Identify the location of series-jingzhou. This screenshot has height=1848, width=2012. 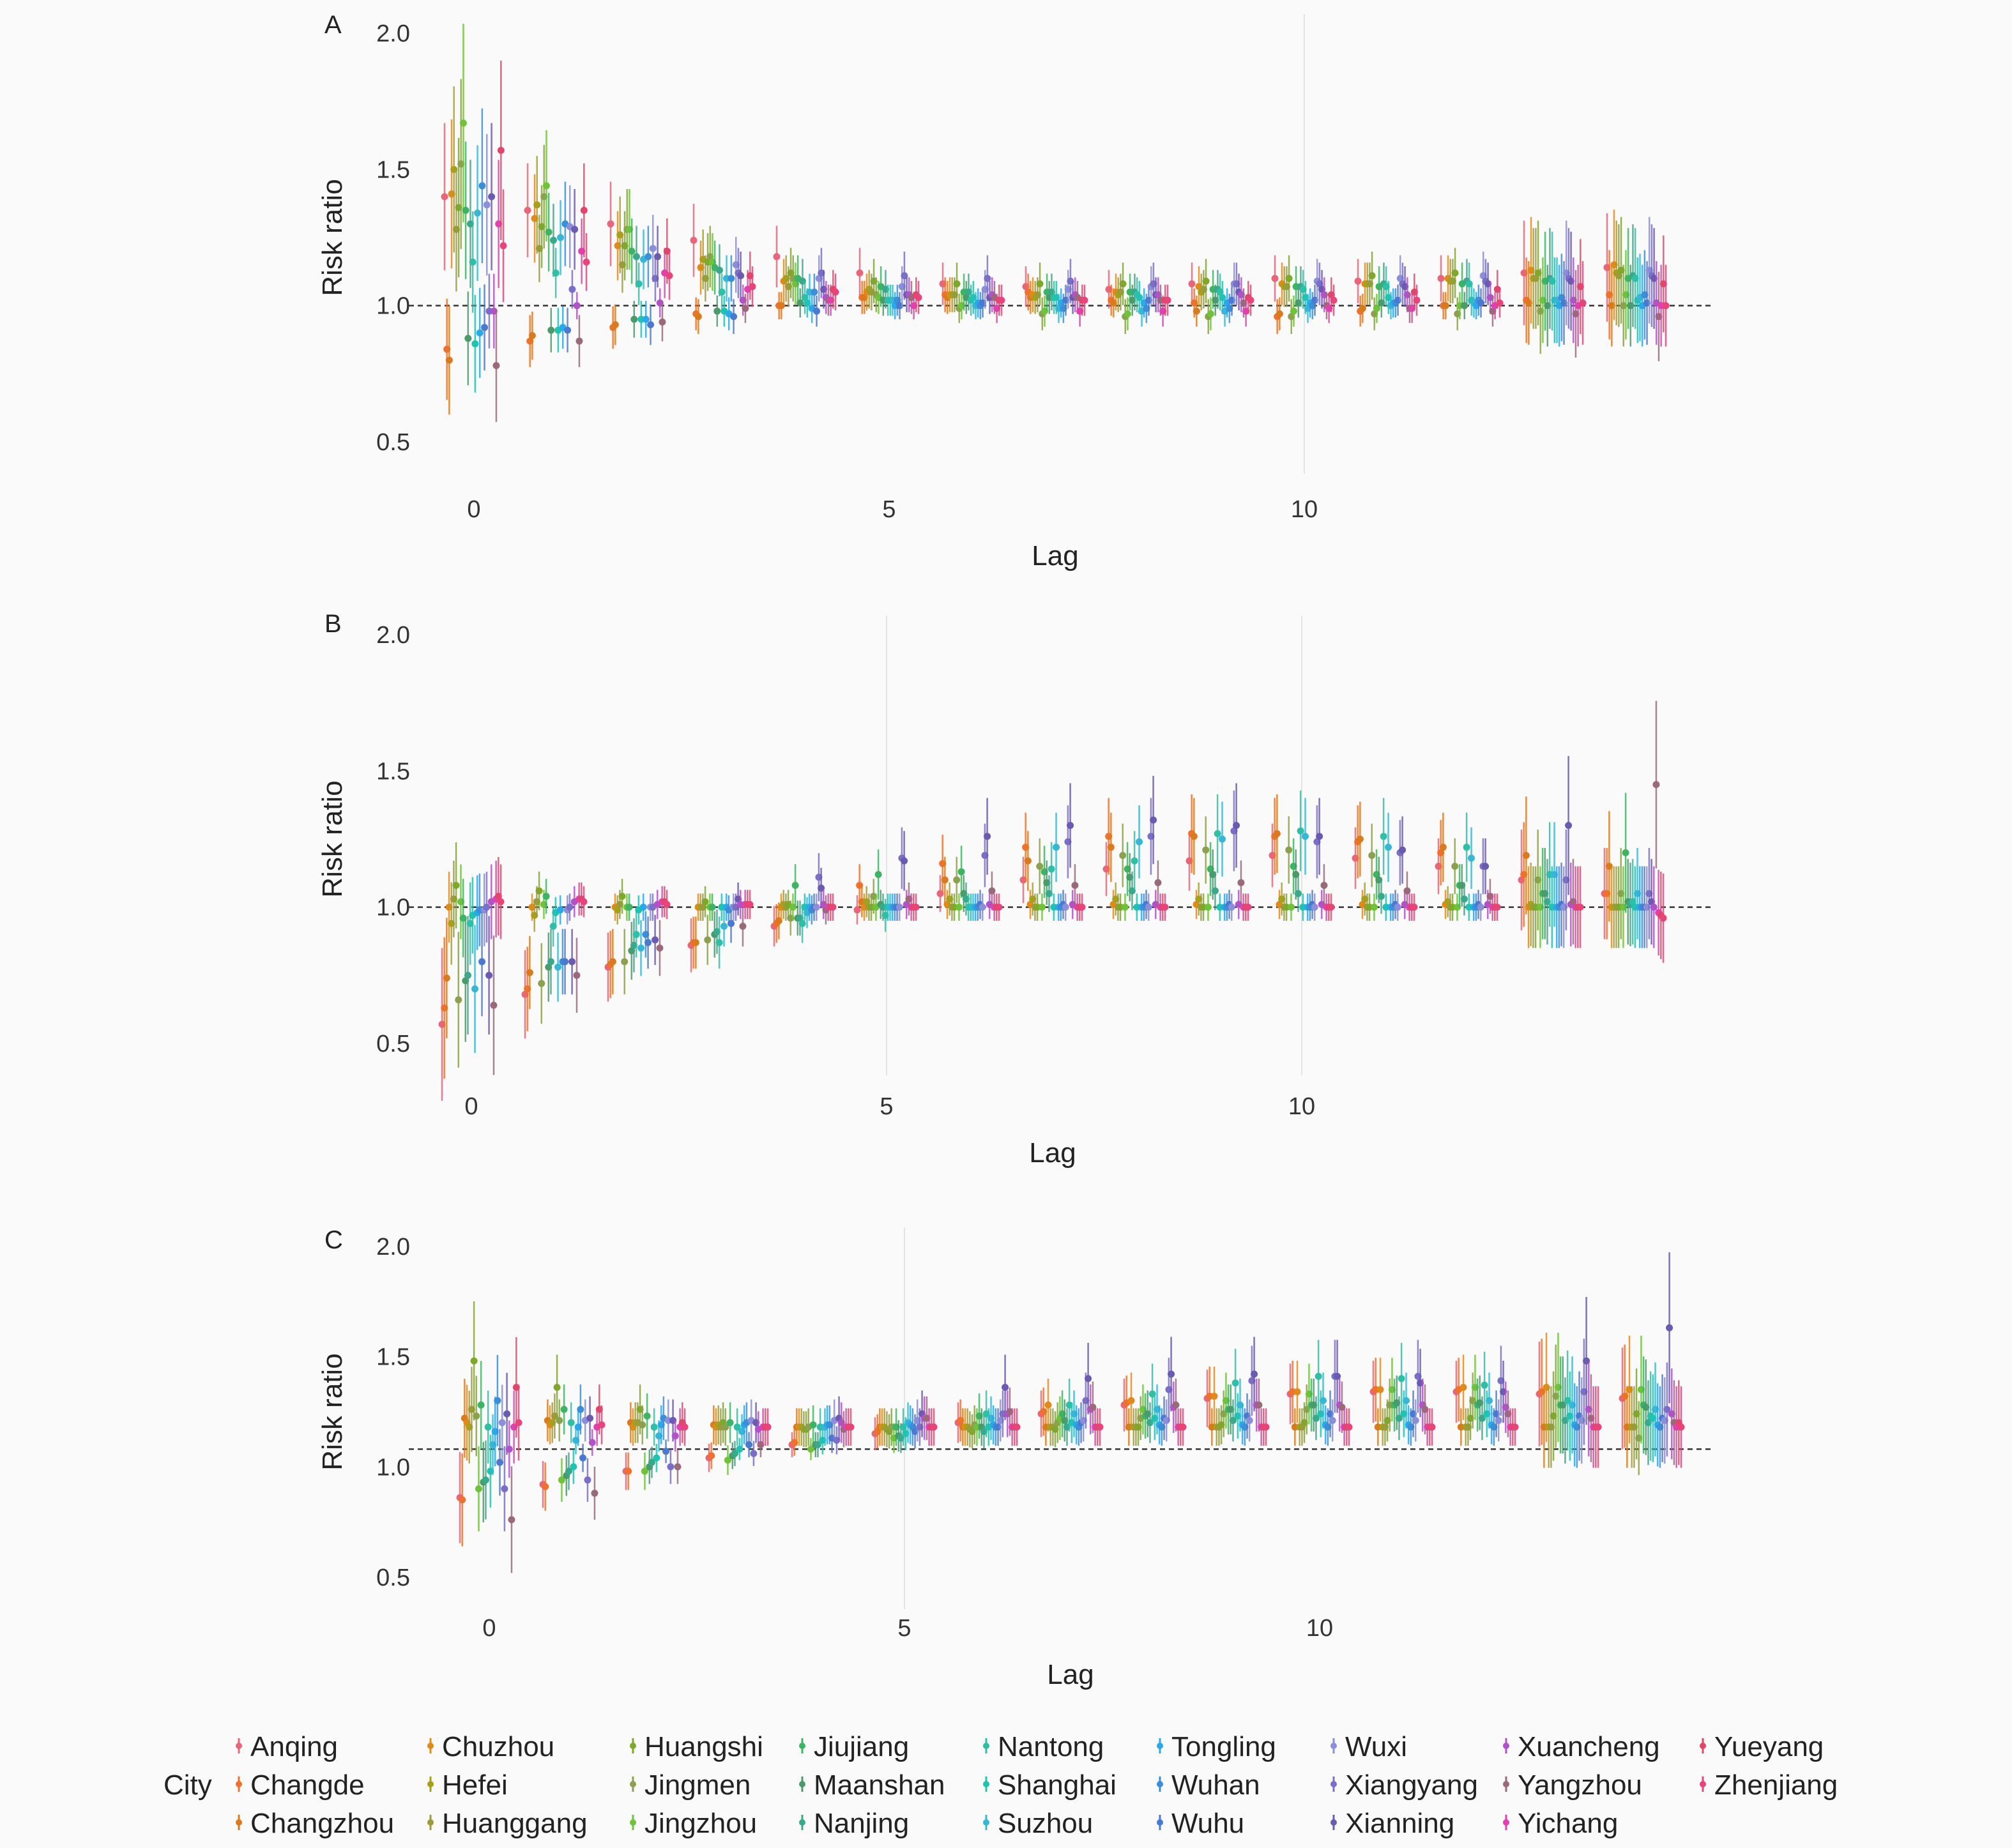
(1060, 1432).